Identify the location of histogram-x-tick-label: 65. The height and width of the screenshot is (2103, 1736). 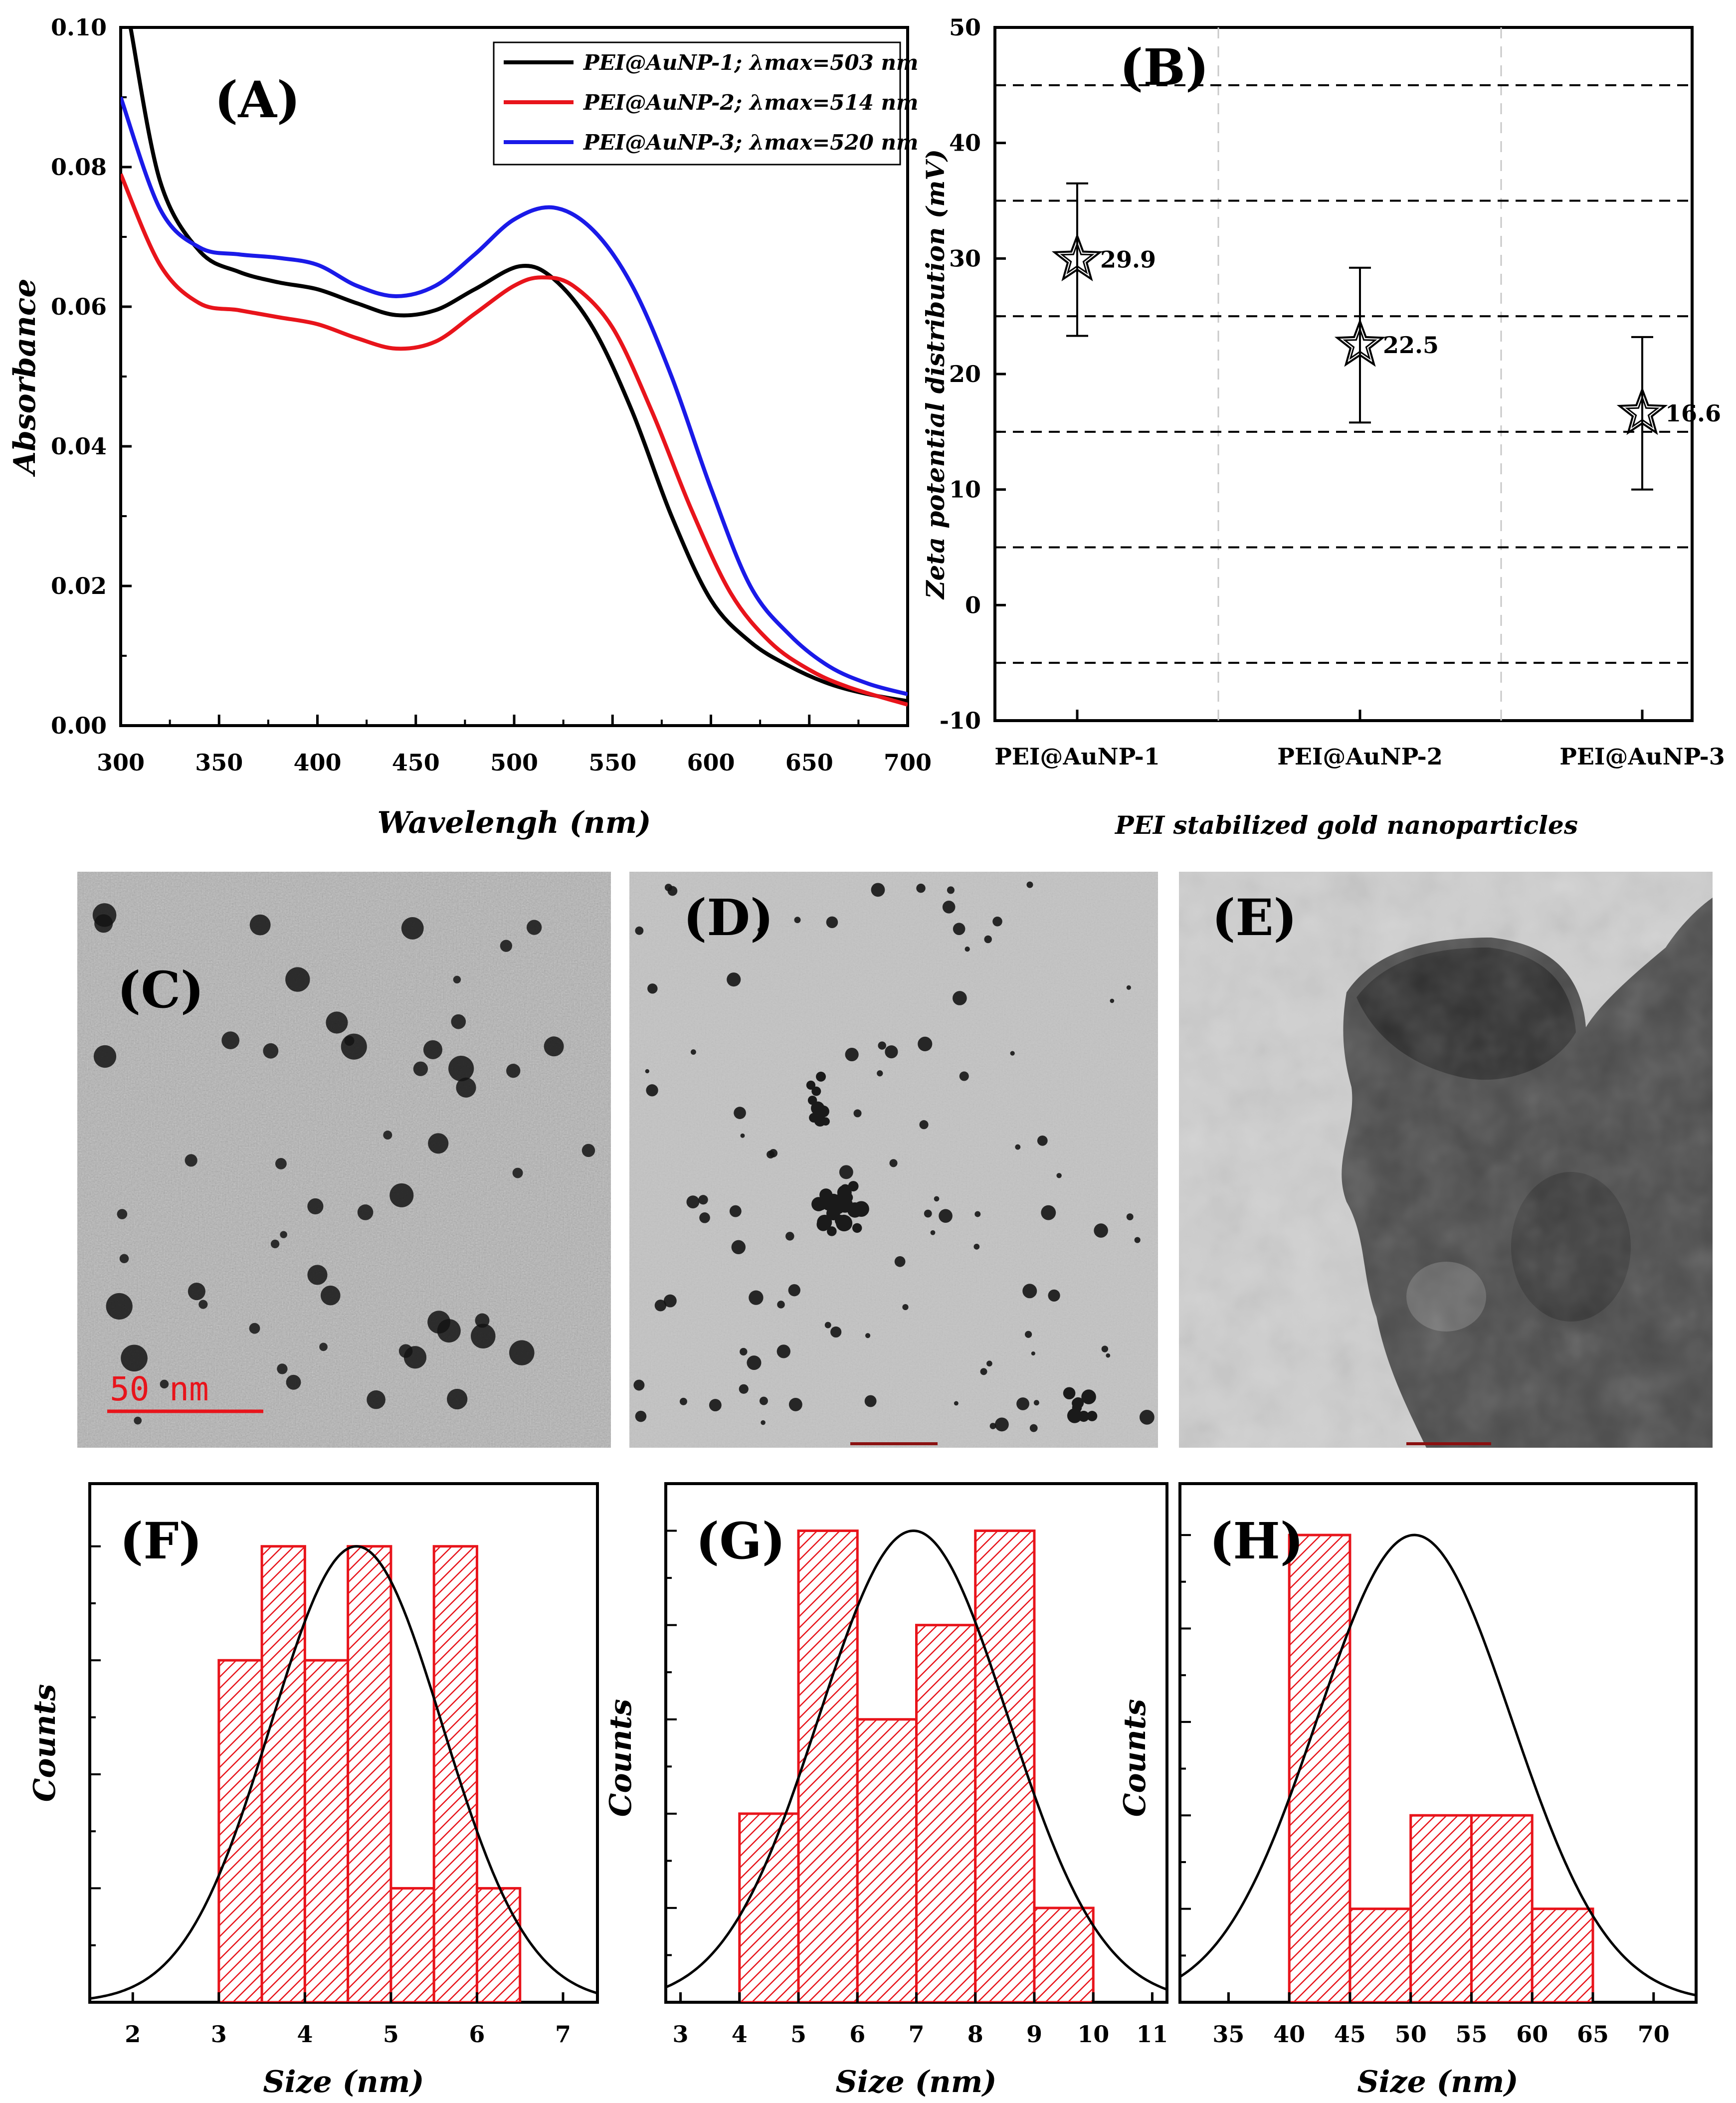
(1593, 2034).